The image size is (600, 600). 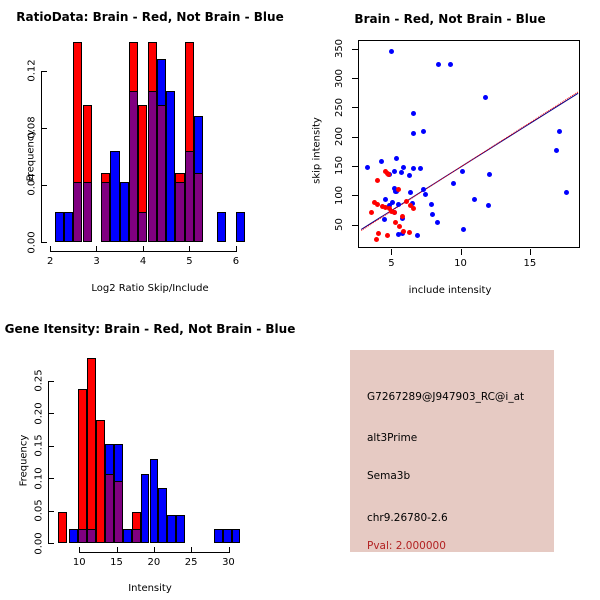 What do you see at coordinates (530, 263) in the screenshot?
I see `x-tick-label: 15` at bounding box center [530, 263].